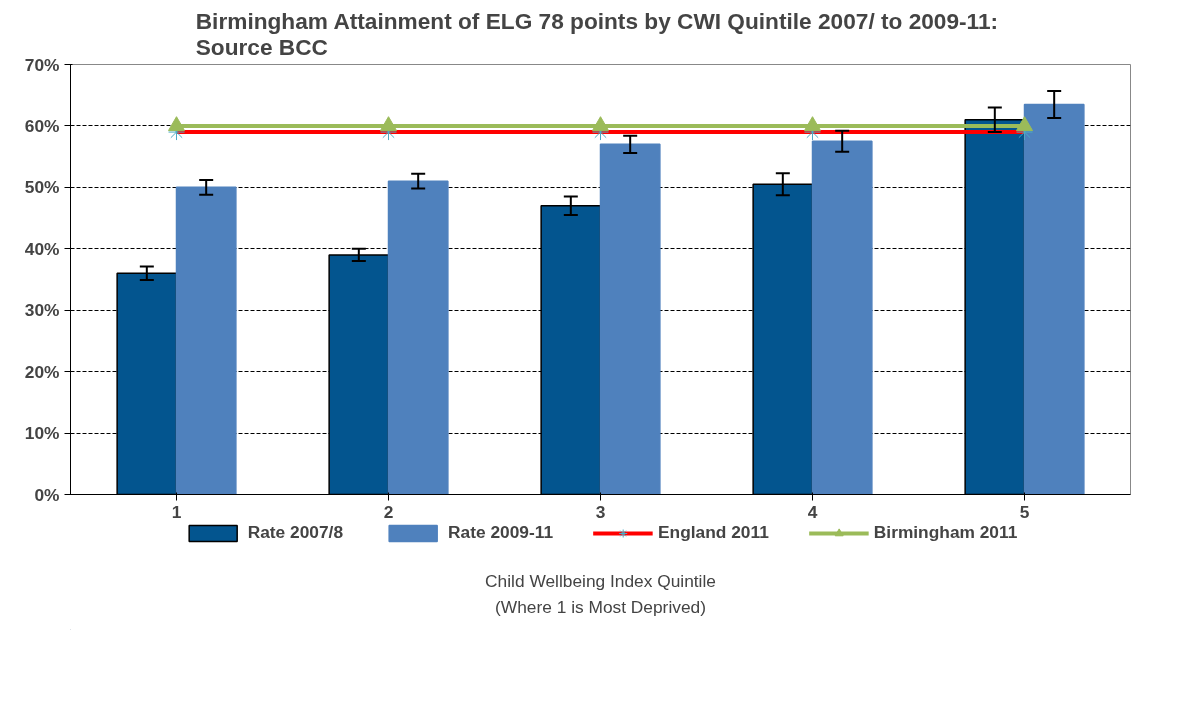 The image size is (1190, 710). What do you see at coordinates (388, 511) in the screenshot?
I see `x-tick-label: 2` at bounding box center [388, 511].